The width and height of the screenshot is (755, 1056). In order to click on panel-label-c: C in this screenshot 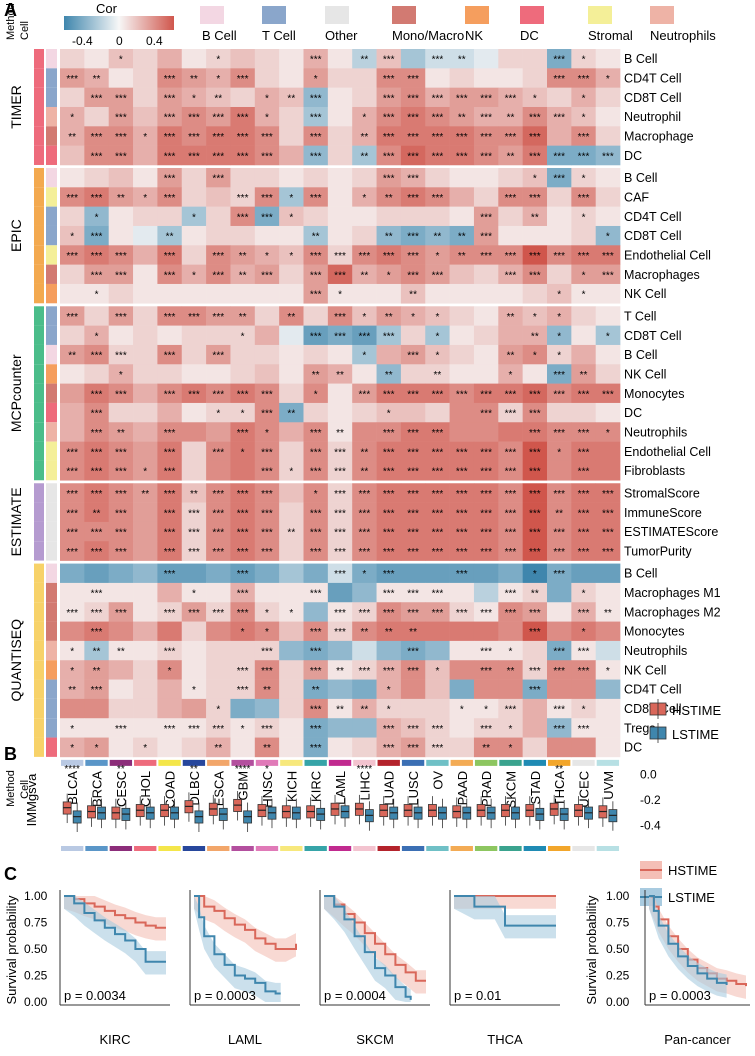, I will do `click(10, 874)`.